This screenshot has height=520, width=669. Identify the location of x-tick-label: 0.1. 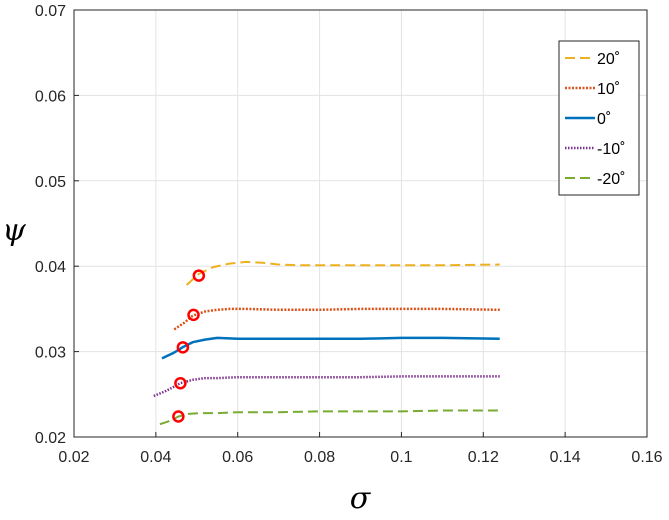
(401, 457).